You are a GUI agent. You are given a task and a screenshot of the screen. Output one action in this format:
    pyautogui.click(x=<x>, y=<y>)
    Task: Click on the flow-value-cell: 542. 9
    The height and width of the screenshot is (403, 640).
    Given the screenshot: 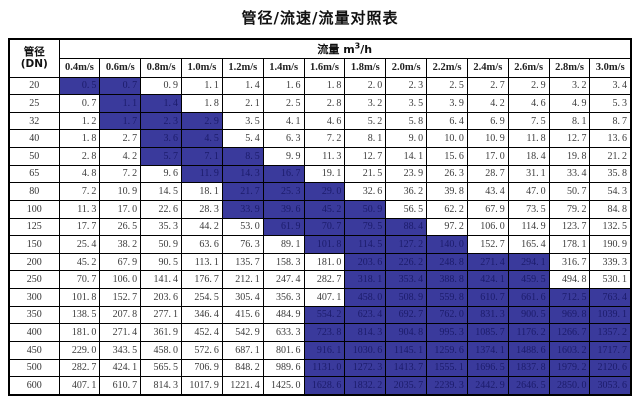 What is the action you would take?
    pyautogui.click(x=242, y=332)
    